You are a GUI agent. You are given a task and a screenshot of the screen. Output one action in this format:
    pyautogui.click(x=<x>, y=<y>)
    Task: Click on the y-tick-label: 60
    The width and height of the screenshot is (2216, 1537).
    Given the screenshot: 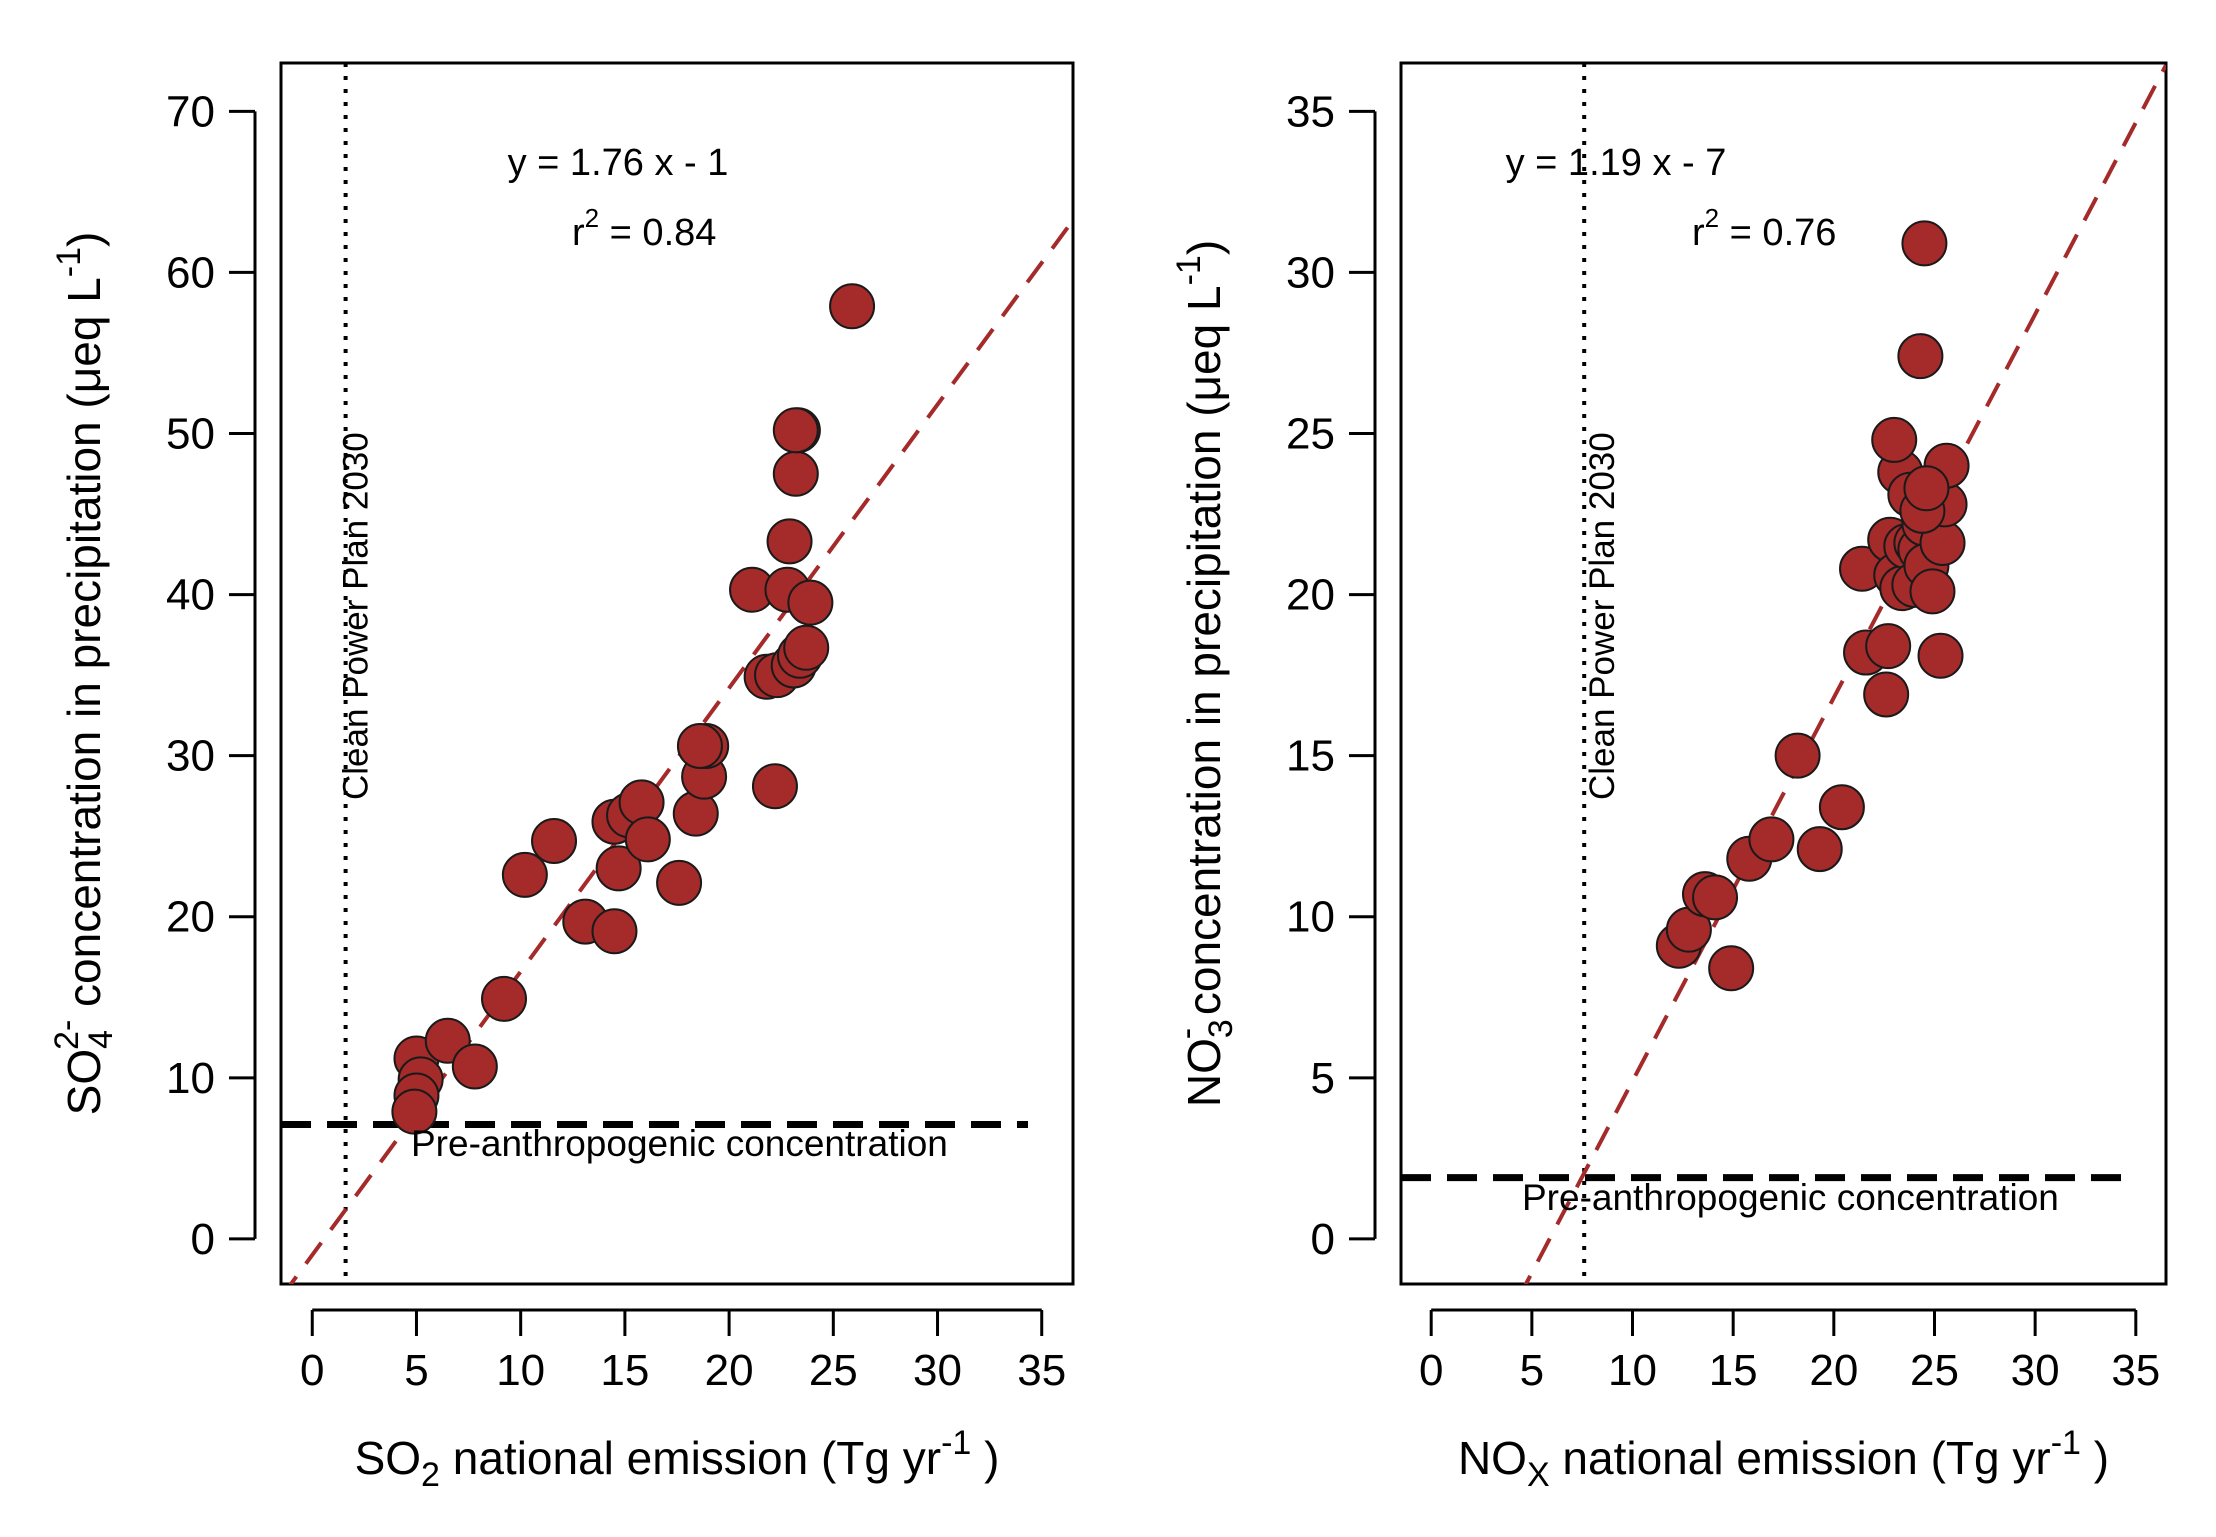 What is the action you would take?
    pyautogui.click(x=190, y=272)
    